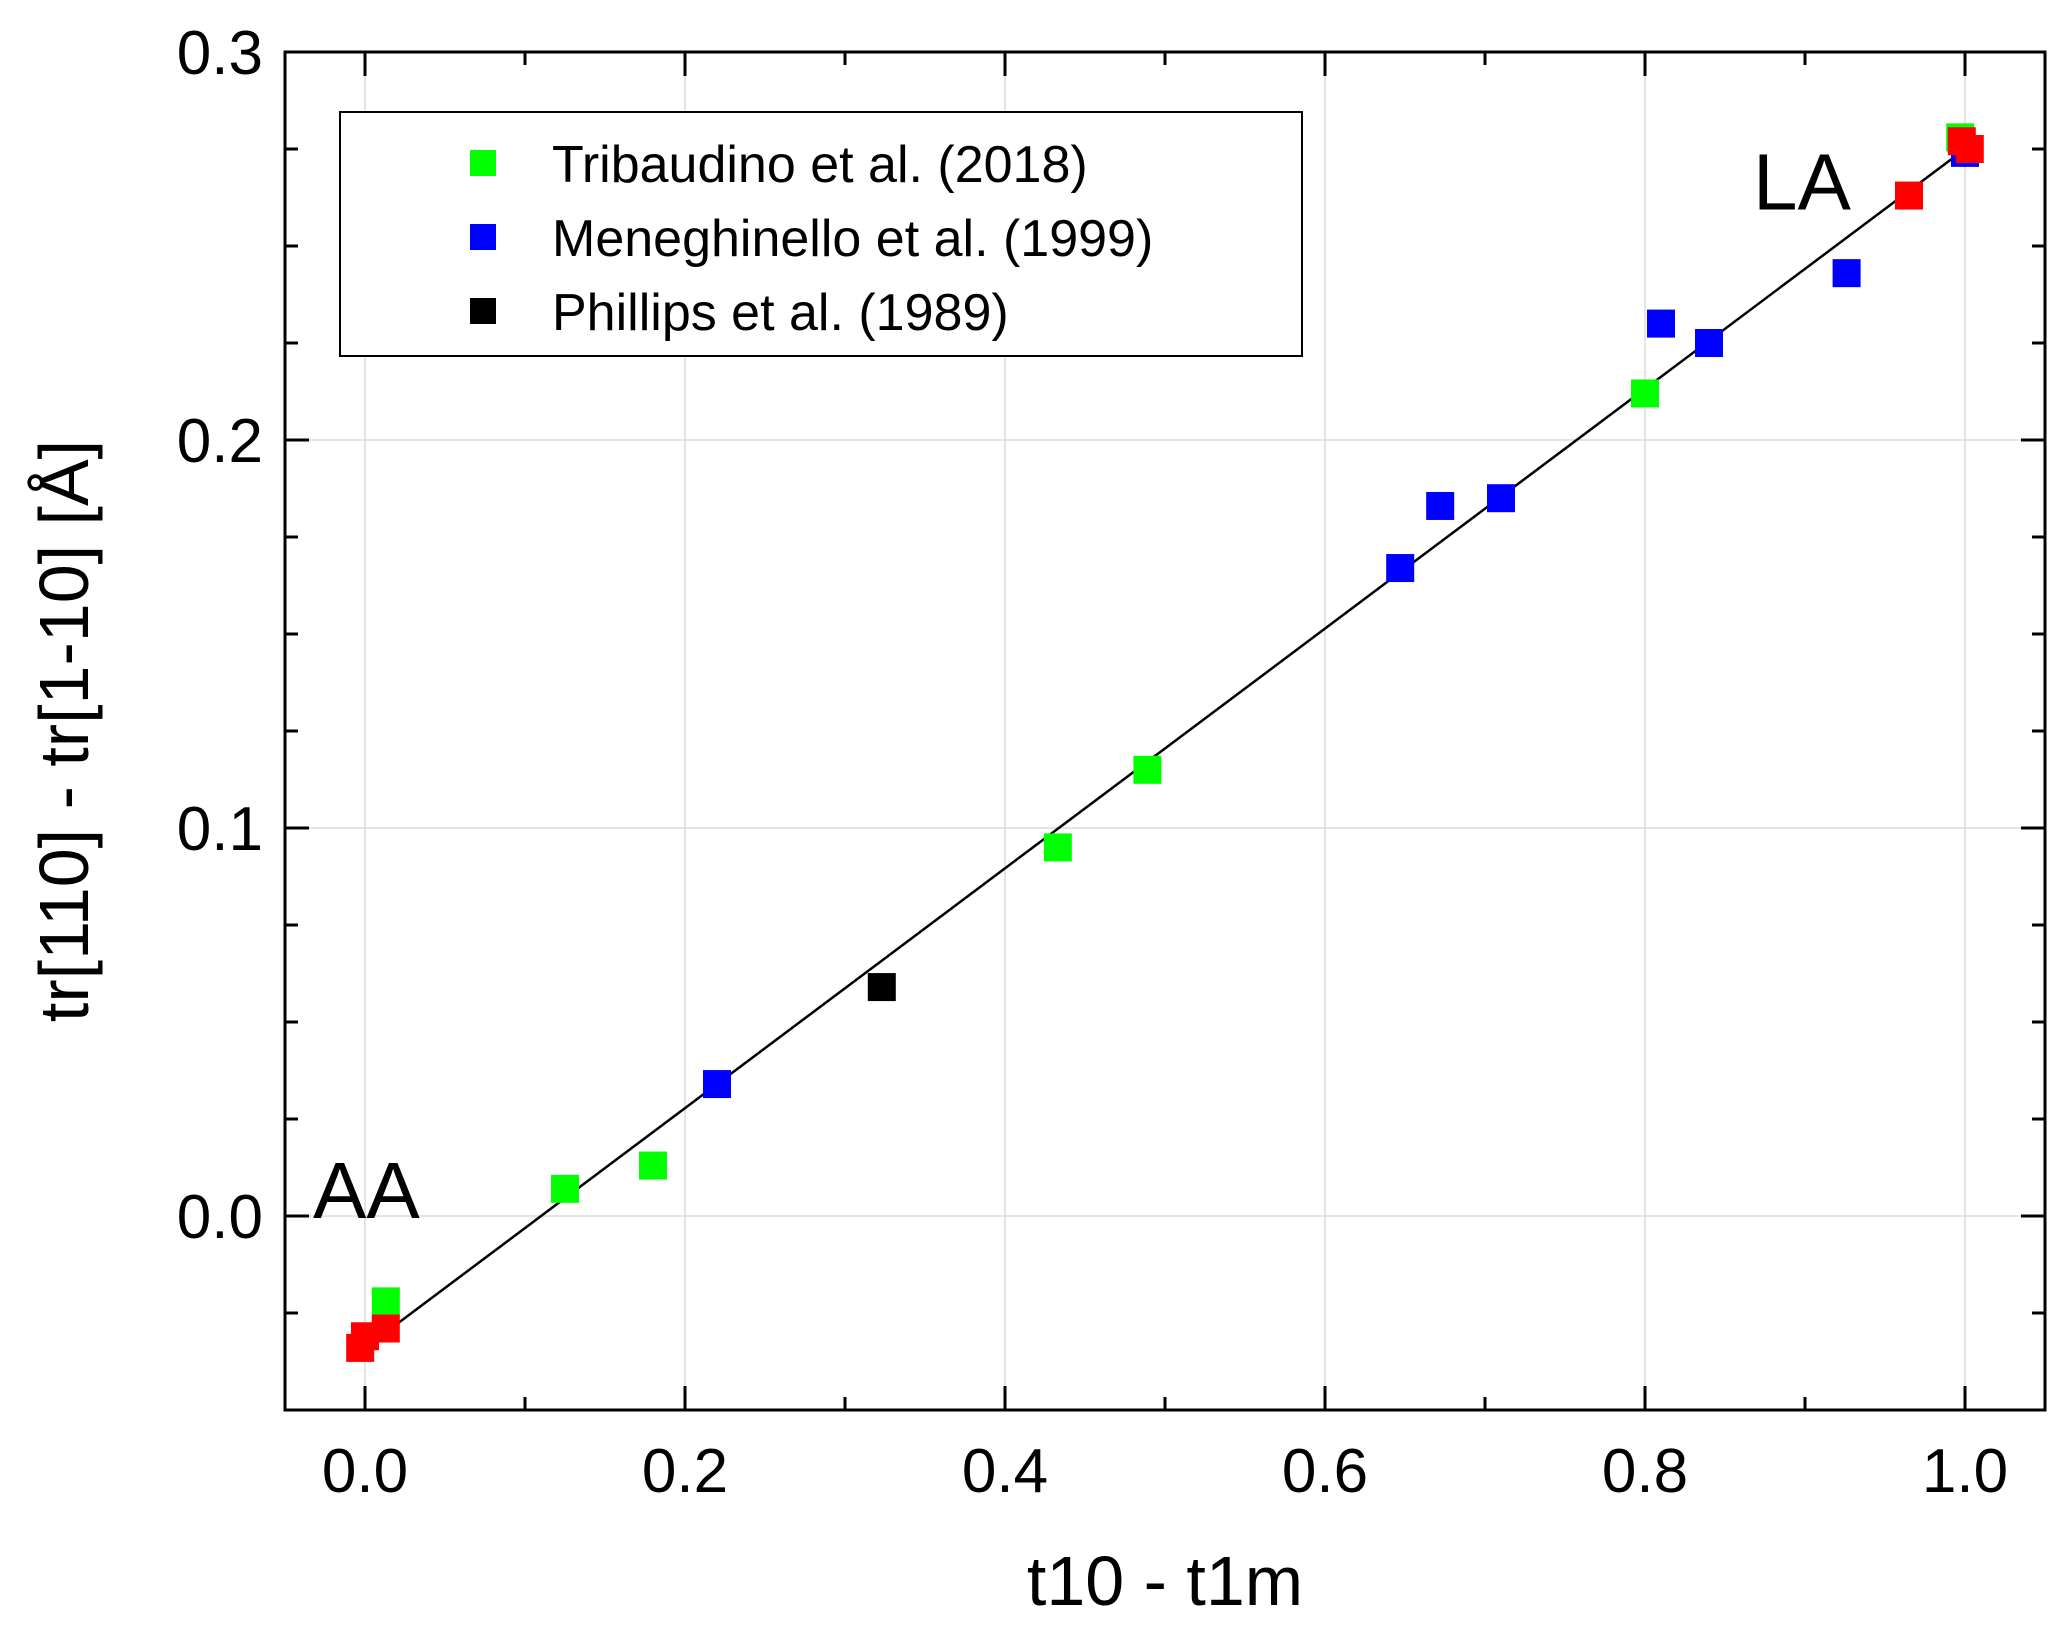 The width and height of the screenshot is (2067, 1631). What do you see at coordinates (220, 441) in the screenshot?
I see `y-tick-label: 0.2` at bounding box center [220, 441].